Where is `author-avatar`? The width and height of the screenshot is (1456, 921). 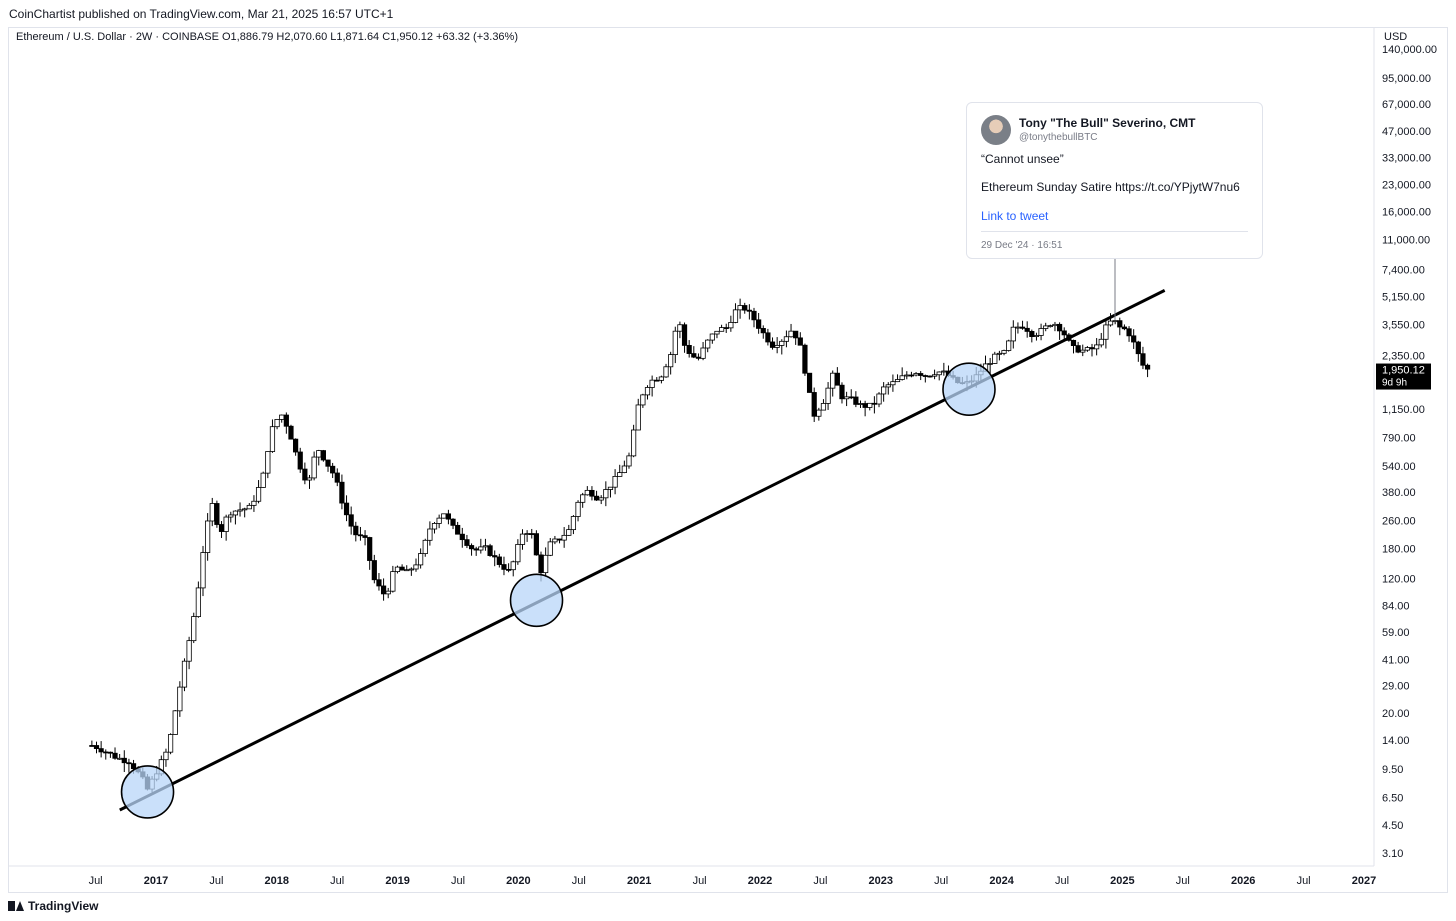 author-avatar is located at coordinates (996, 130).